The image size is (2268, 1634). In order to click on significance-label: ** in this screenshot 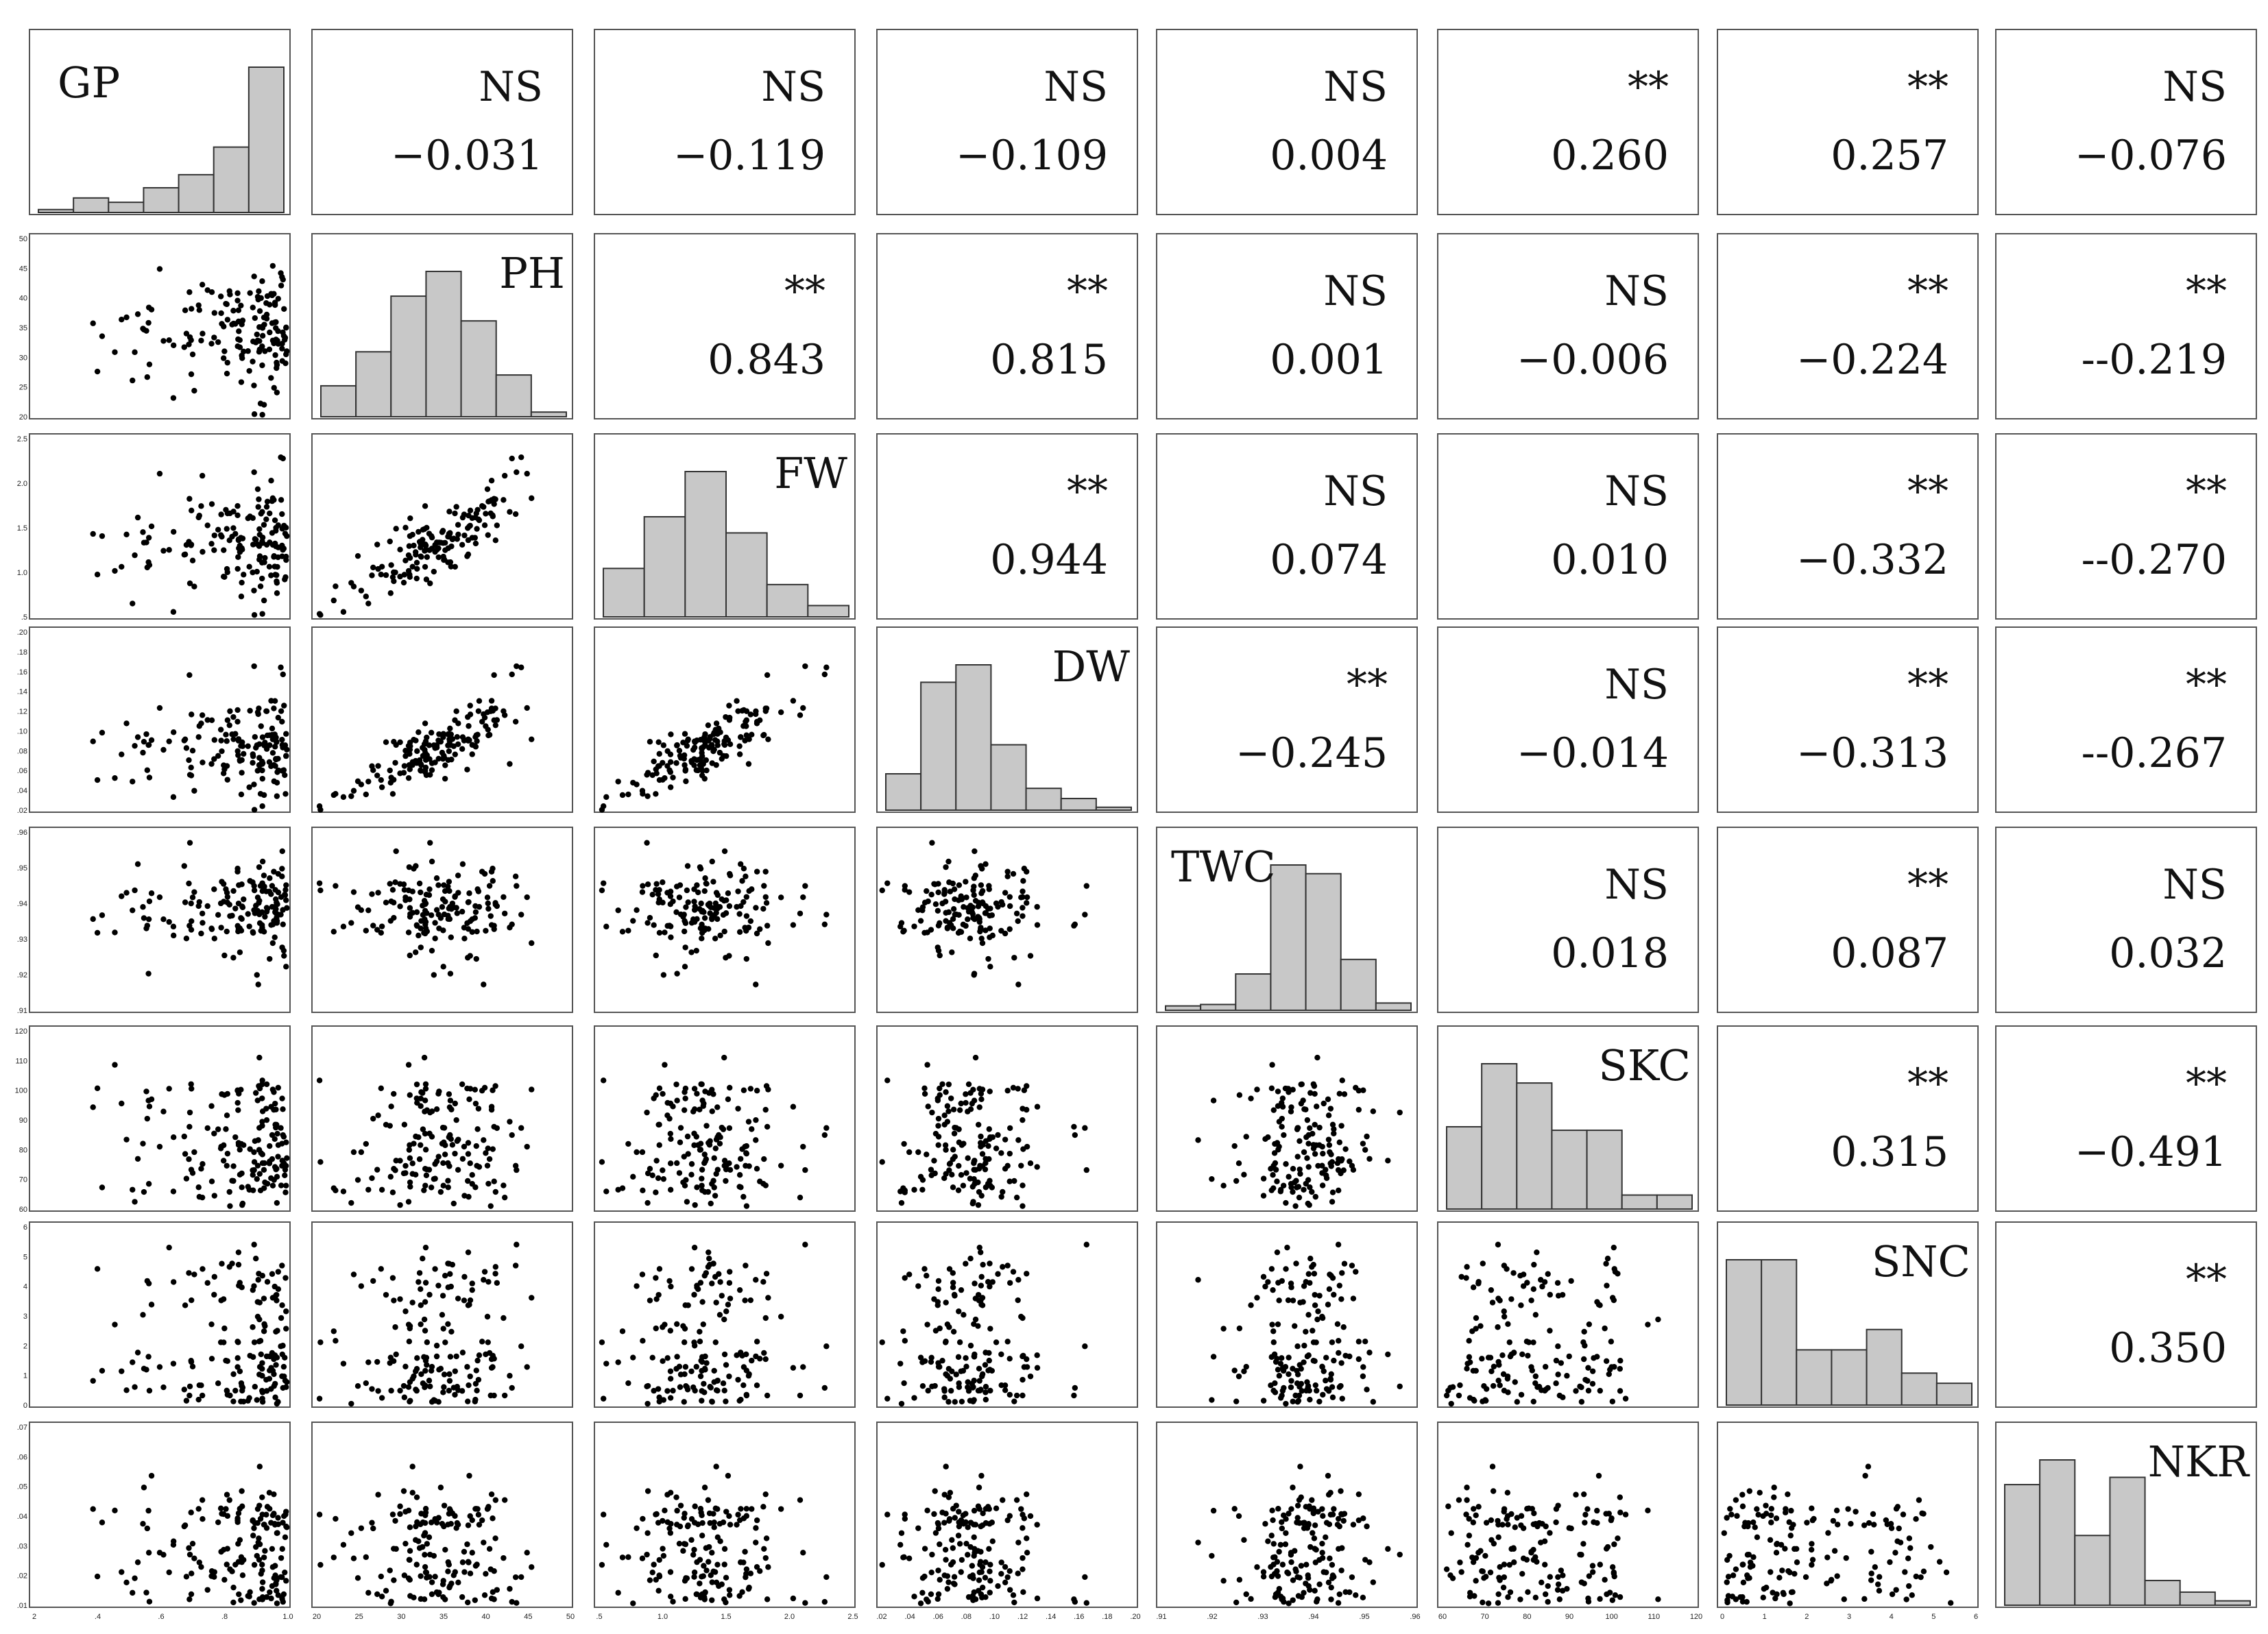, I will do `click(1928, 491)`.